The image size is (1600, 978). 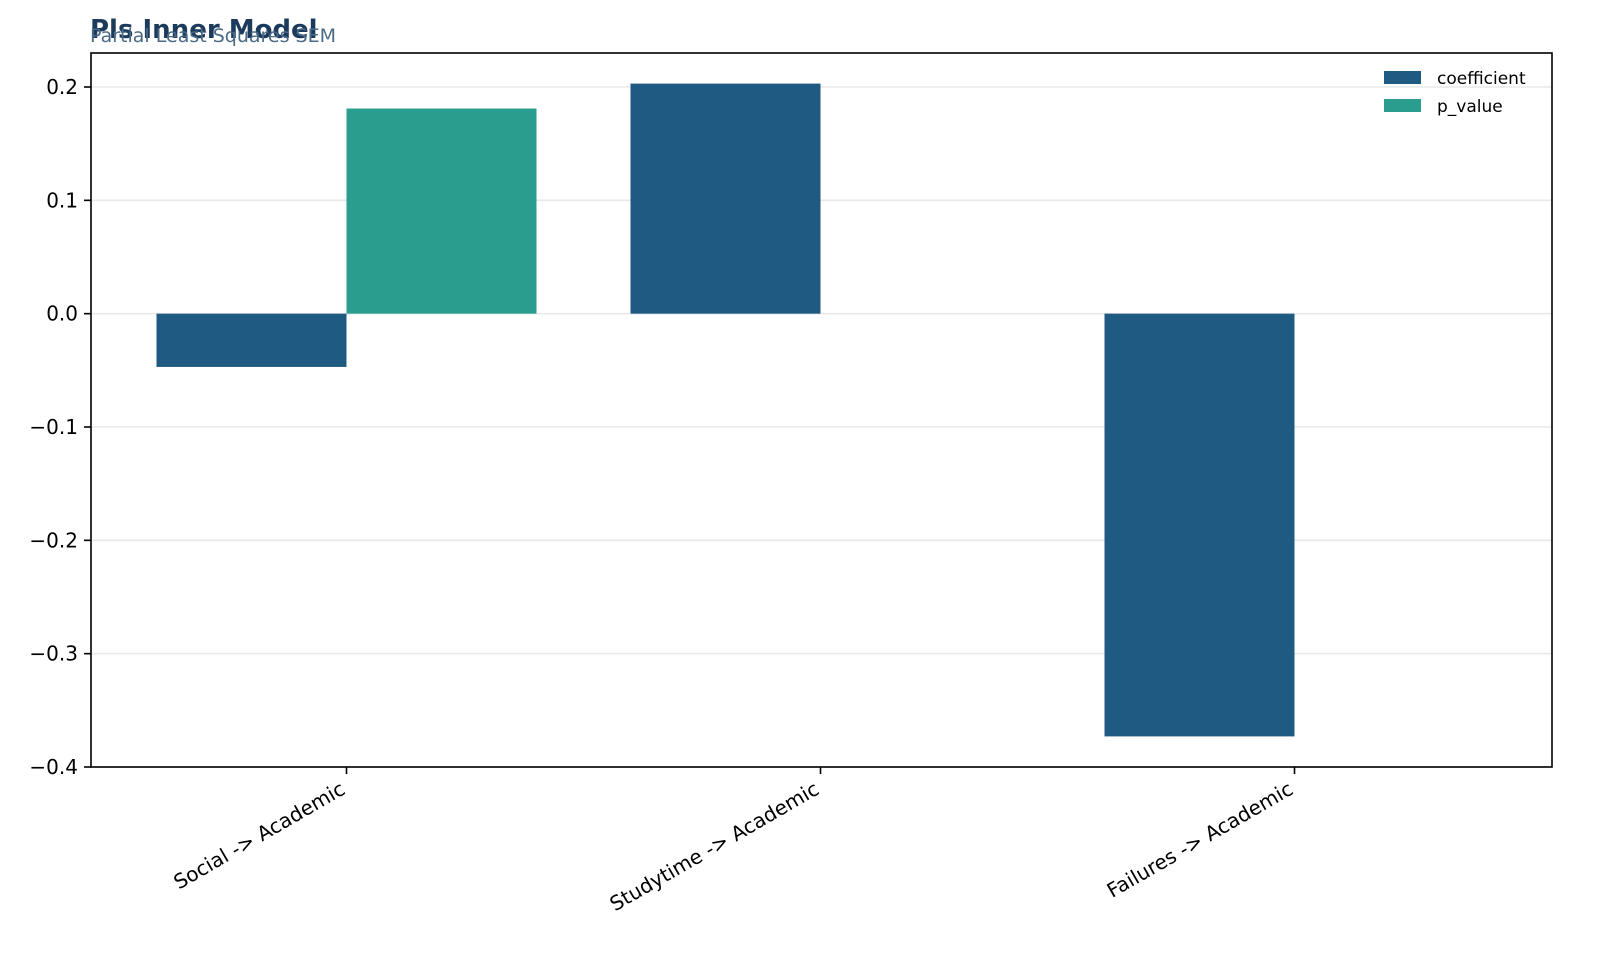 I want to click on x-tick-label: Failures -> Academic, so click(x=1200, y=840).